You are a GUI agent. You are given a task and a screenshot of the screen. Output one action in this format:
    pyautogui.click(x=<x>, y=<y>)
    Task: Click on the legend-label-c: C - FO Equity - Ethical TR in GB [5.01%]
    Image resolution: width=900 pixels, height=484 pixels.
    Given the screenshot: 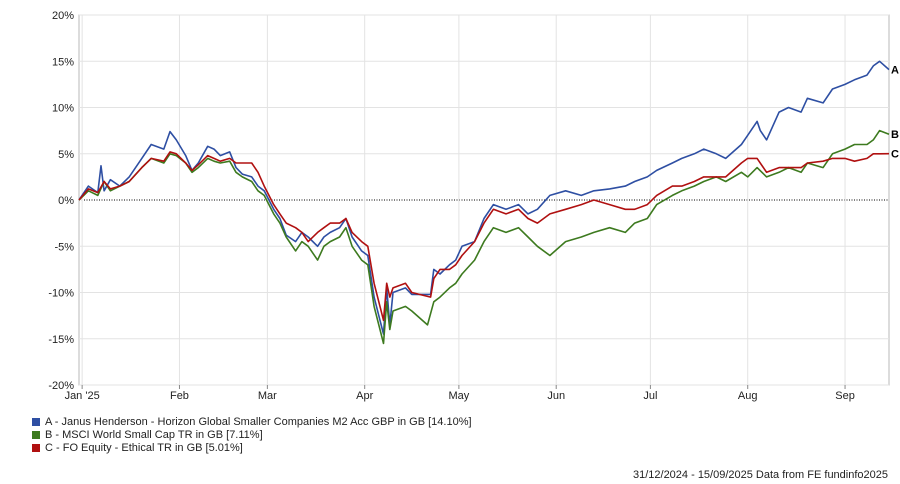 What is the action you would take?
    pyautogui.click(x=144, y=447)
    